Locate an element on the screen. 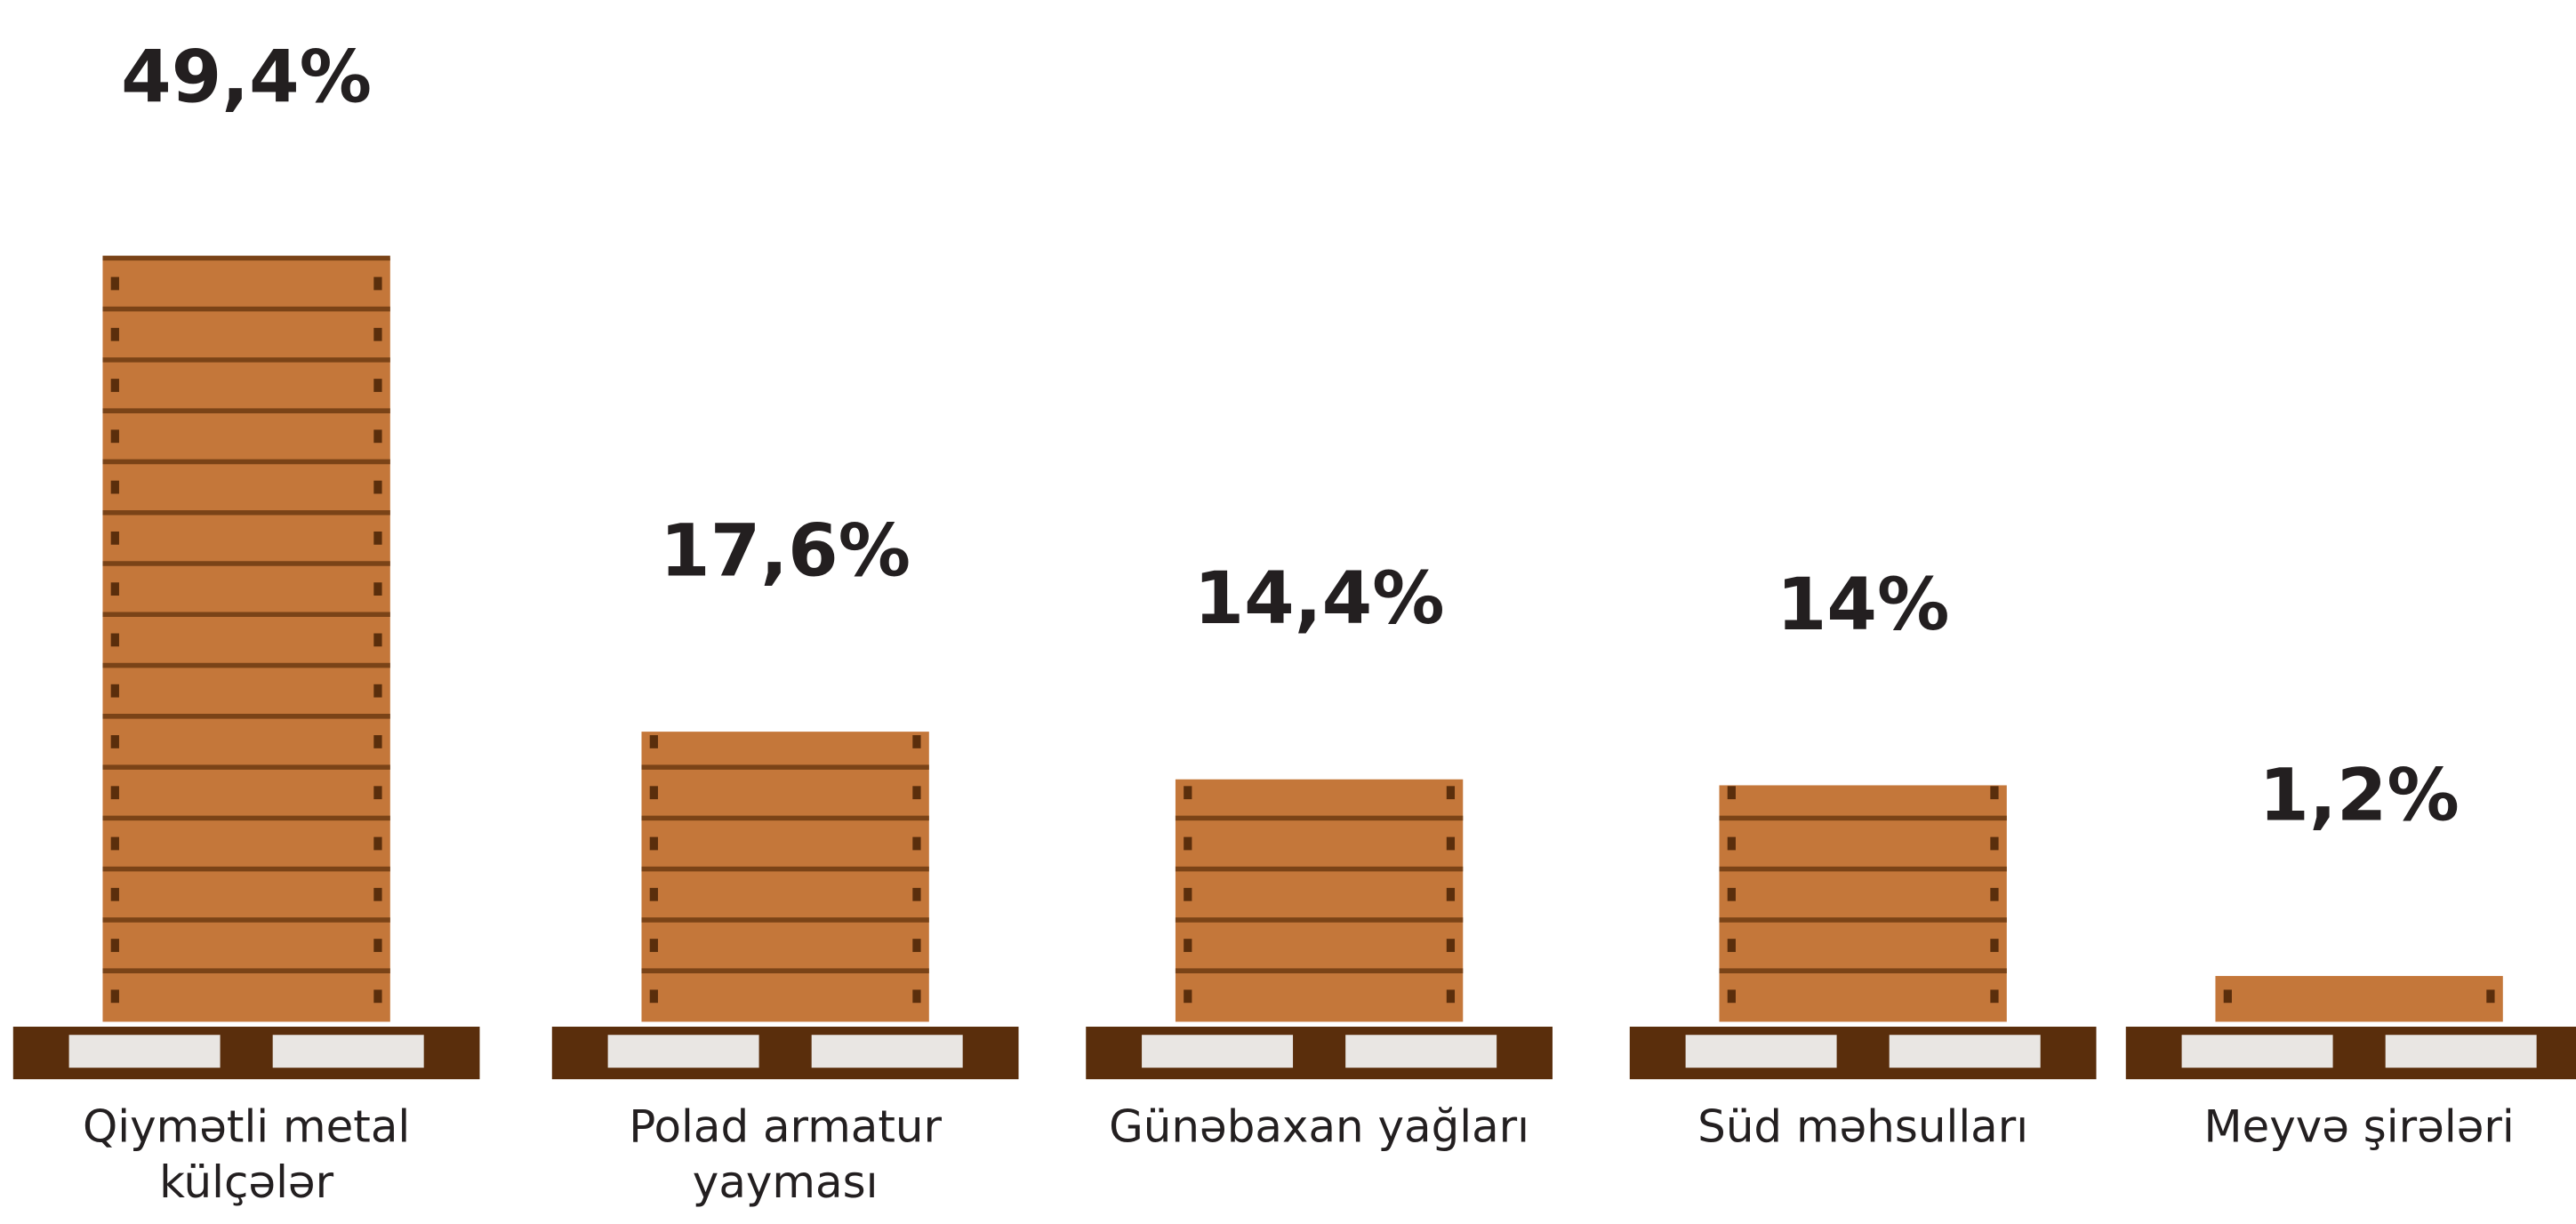  category-label: Polad armatur yayması is located at coordinates (786, 1156).